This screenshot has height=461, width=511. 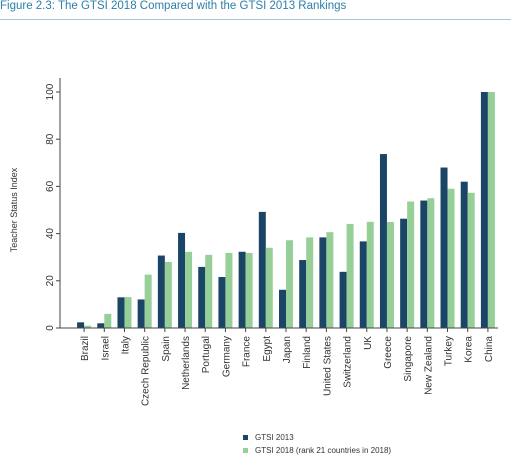 What do you see at coordinates (368, 343) in the screenshot?
I see `x-category-label: UK` at bounding box center [368, 343].